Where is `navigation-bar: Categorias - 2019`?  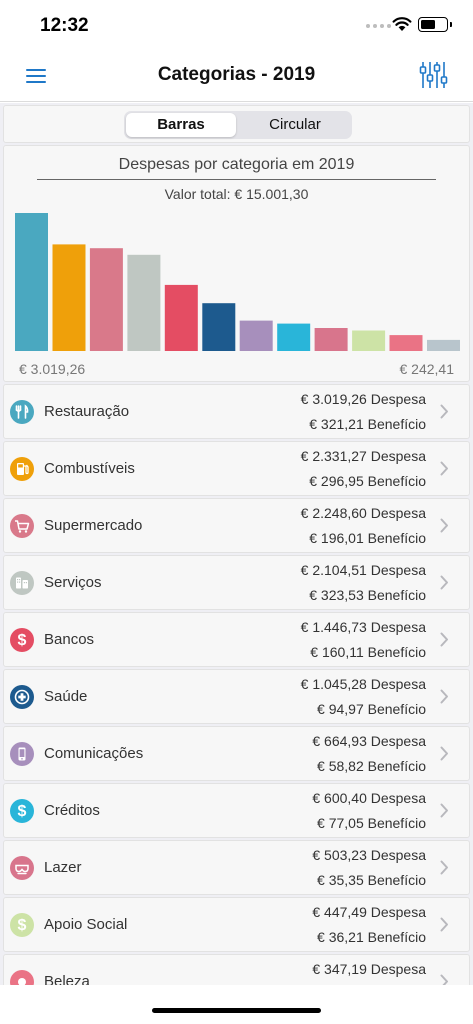 navigation-bar: Categorias - 2019 is located at coordinates (236, 76).